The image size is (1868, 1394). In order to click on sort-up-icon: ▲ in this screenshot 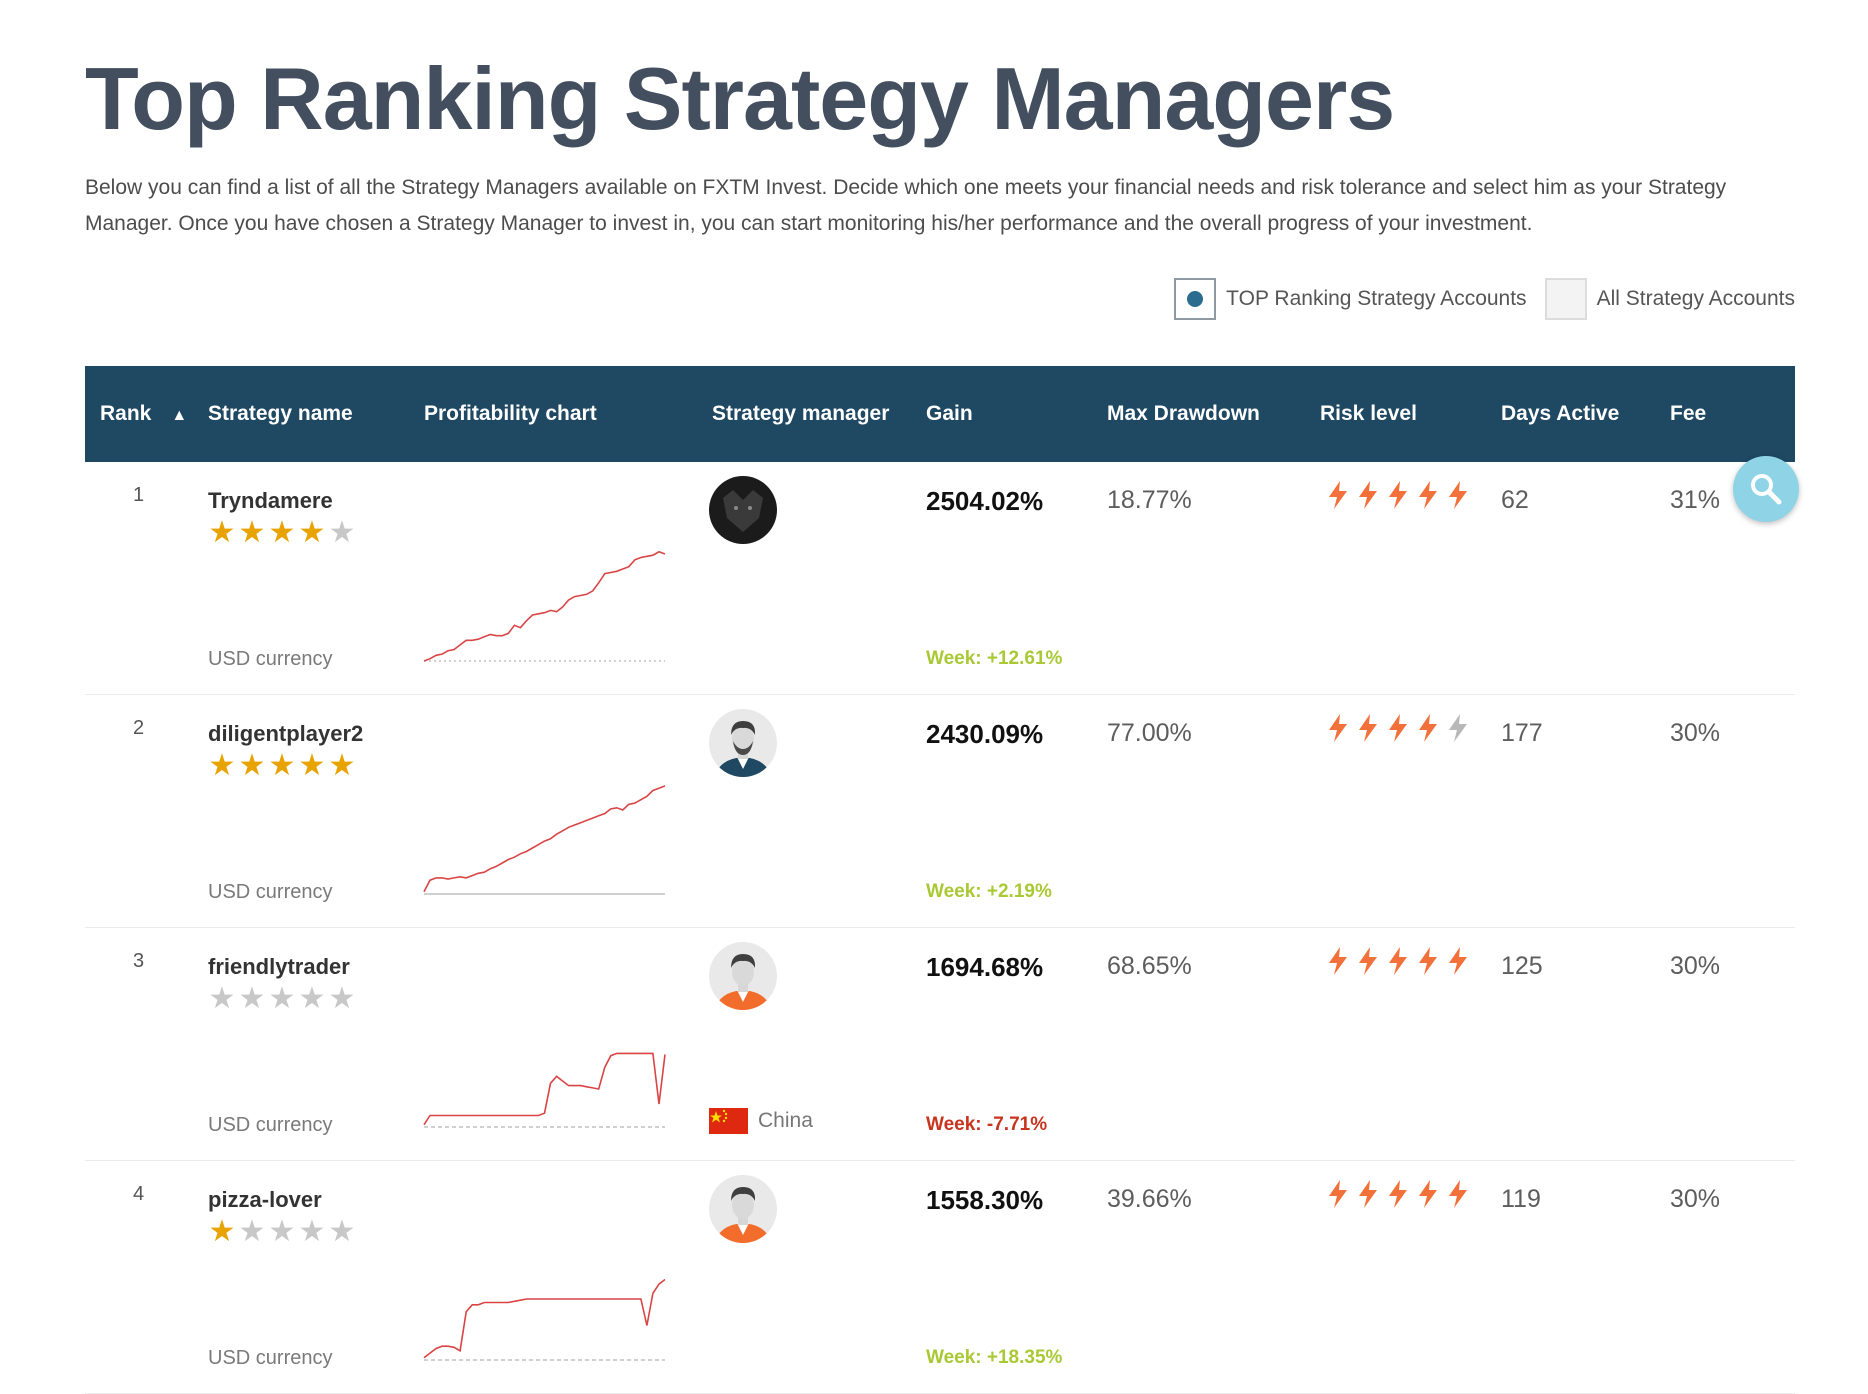, I will do `click(179, 415)`.